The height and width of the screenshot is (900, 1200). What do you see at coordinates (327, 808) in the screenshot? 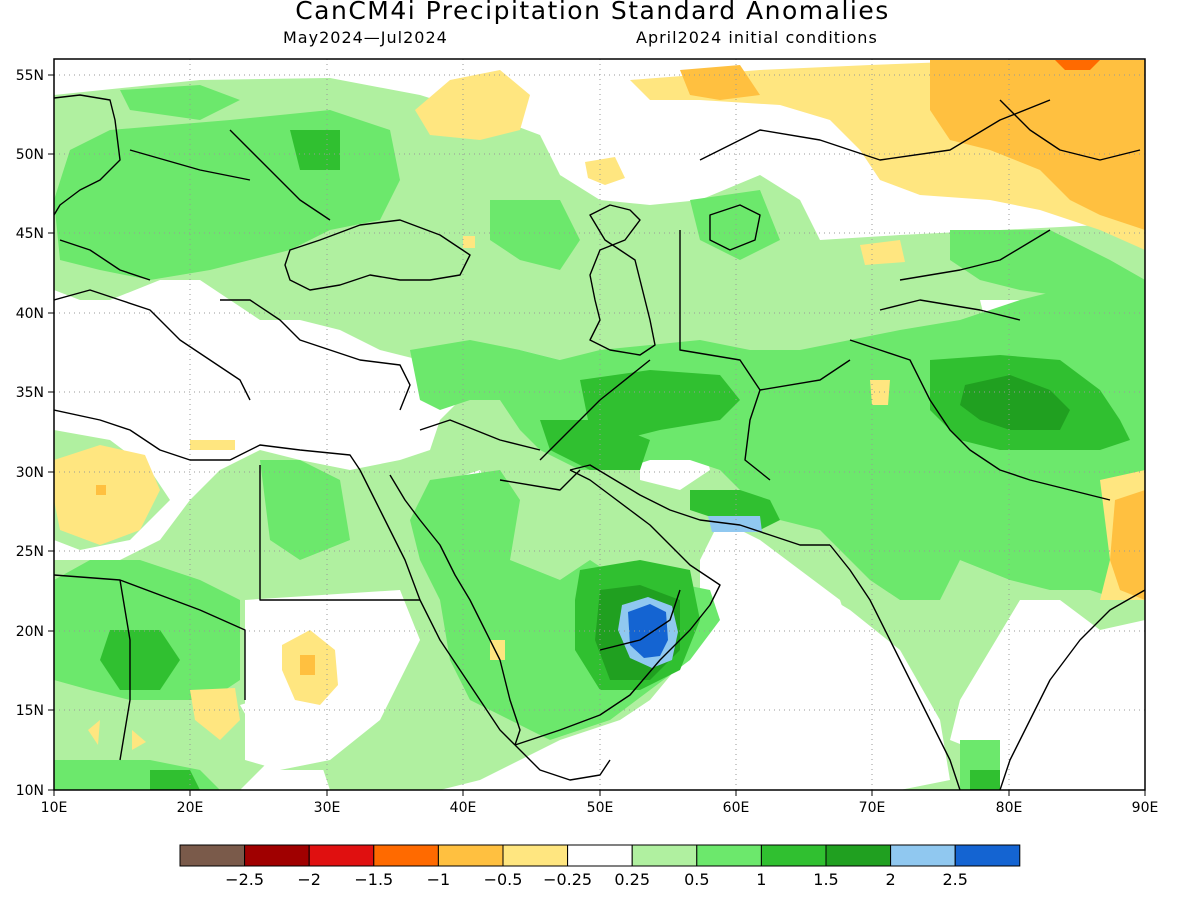
I see `lon-tick-label: 30E` at bounding box center [327, 808].